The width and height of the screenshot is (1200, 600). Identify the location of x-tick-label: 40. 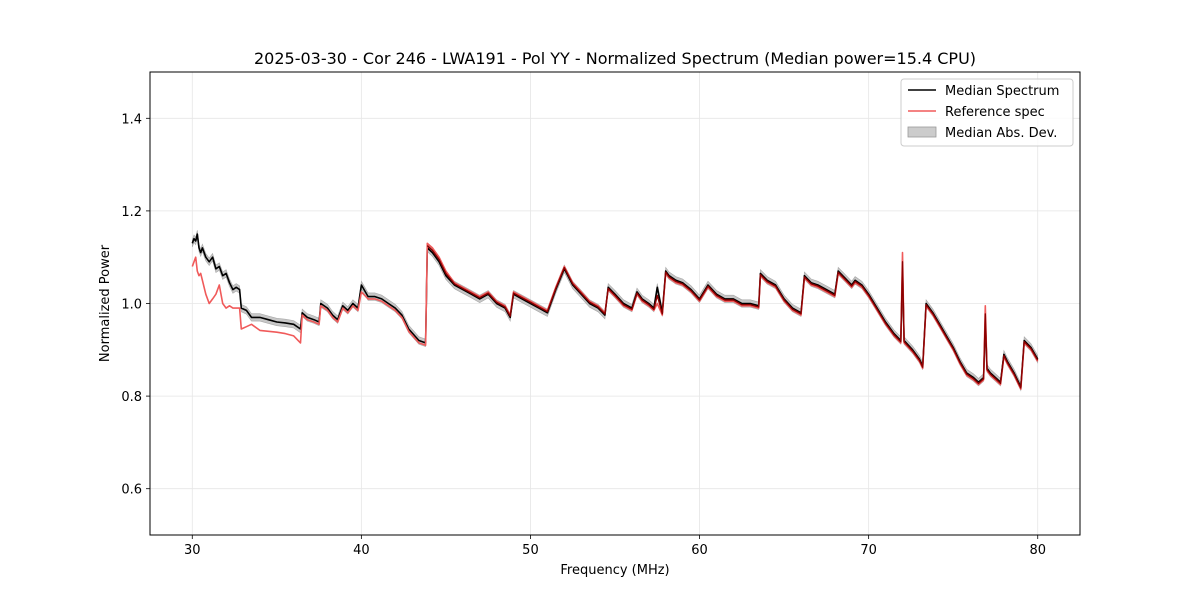
(361, 550).